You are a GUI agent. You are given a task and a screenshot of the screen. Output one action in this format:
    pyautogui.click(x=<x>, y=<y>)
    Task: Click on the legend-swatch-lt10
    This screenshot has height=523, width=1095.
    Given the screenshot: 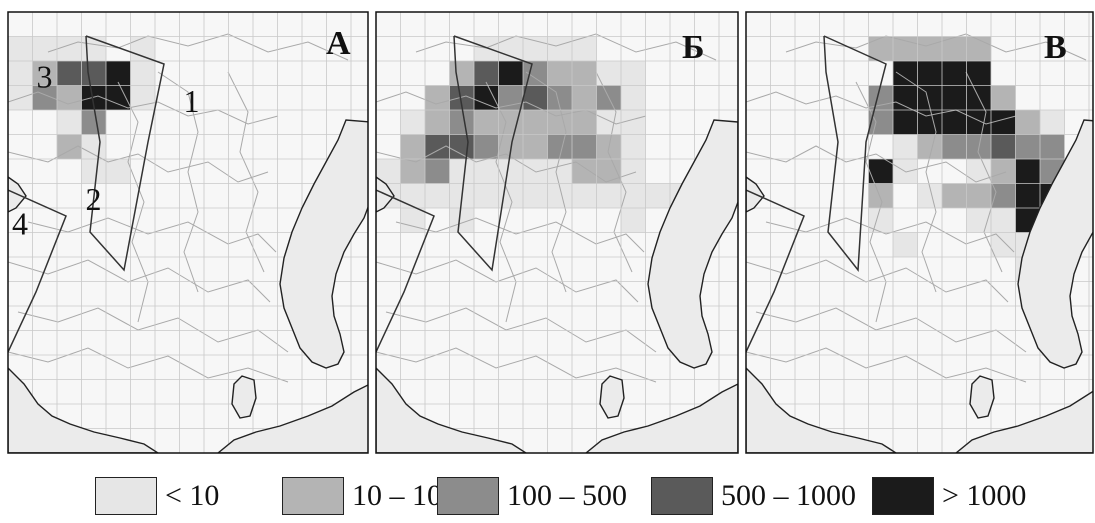 What is the action you would take?
    pyautogui.click(x=126, y=496)
    